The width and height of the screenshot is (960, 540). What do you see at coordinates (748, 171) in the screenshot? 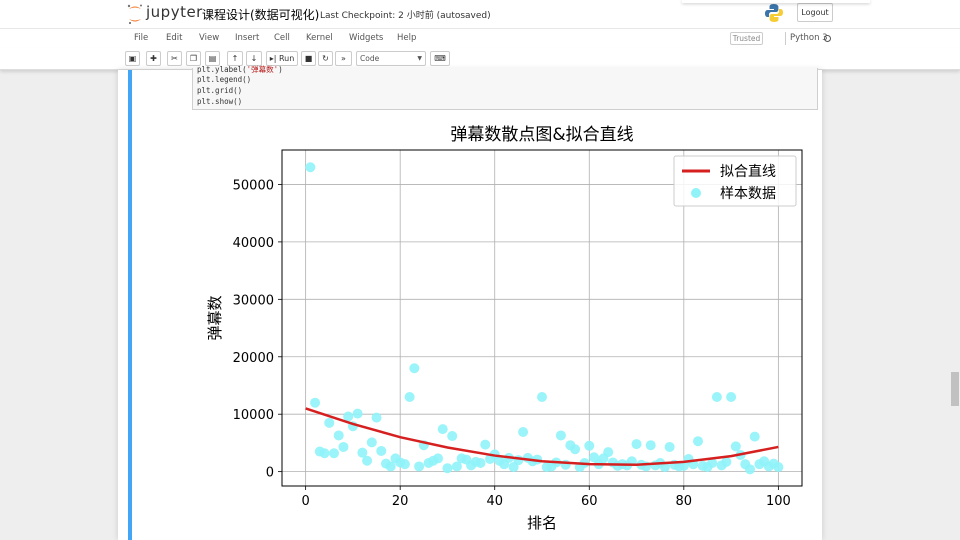
I see `legend-line-label: 拟合直线` at bounding box center [748, 171].